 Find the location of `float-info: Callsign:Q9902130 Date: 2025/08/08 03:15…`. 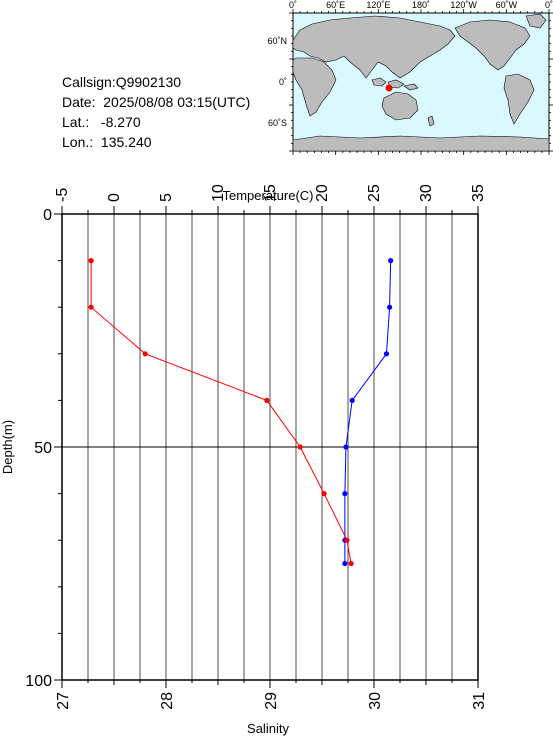

float-info: Callsign:Q9902130 Date: 2025/08/08 03:15… is located at coordinates (156, 112).